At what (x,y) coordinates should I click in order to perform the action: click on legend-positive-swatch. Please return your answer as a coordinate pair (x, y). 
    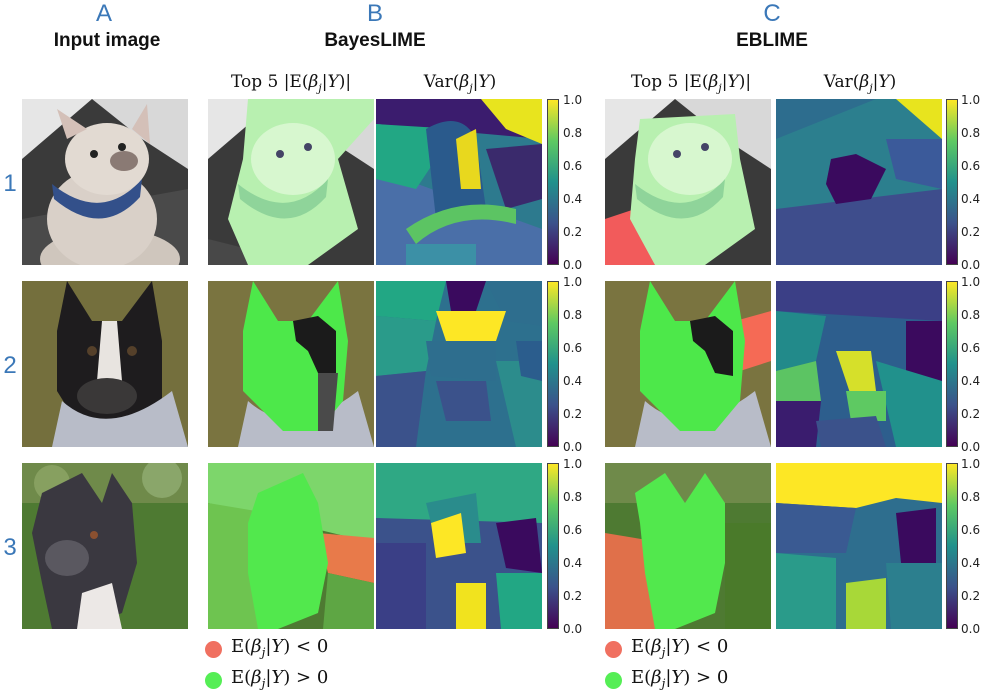
    Looking at the image, I should click on (213, 680).